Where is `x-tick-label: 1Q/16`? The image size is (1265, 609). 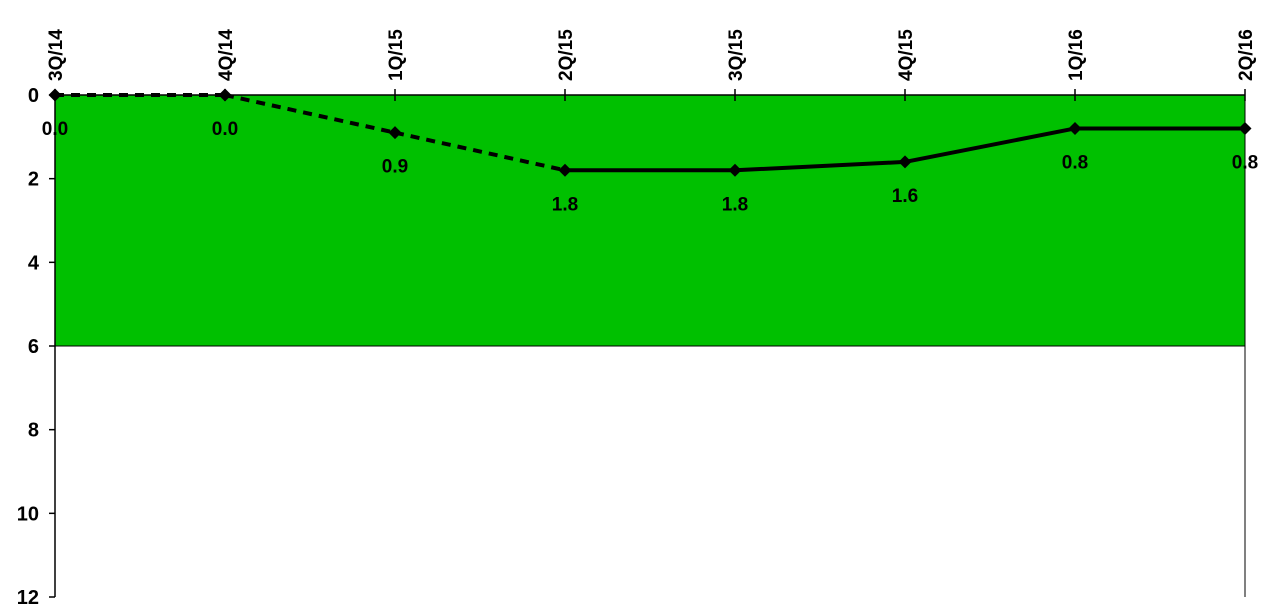 x-tick-label: 1Q/16 is located at coordinates (1076, 55).